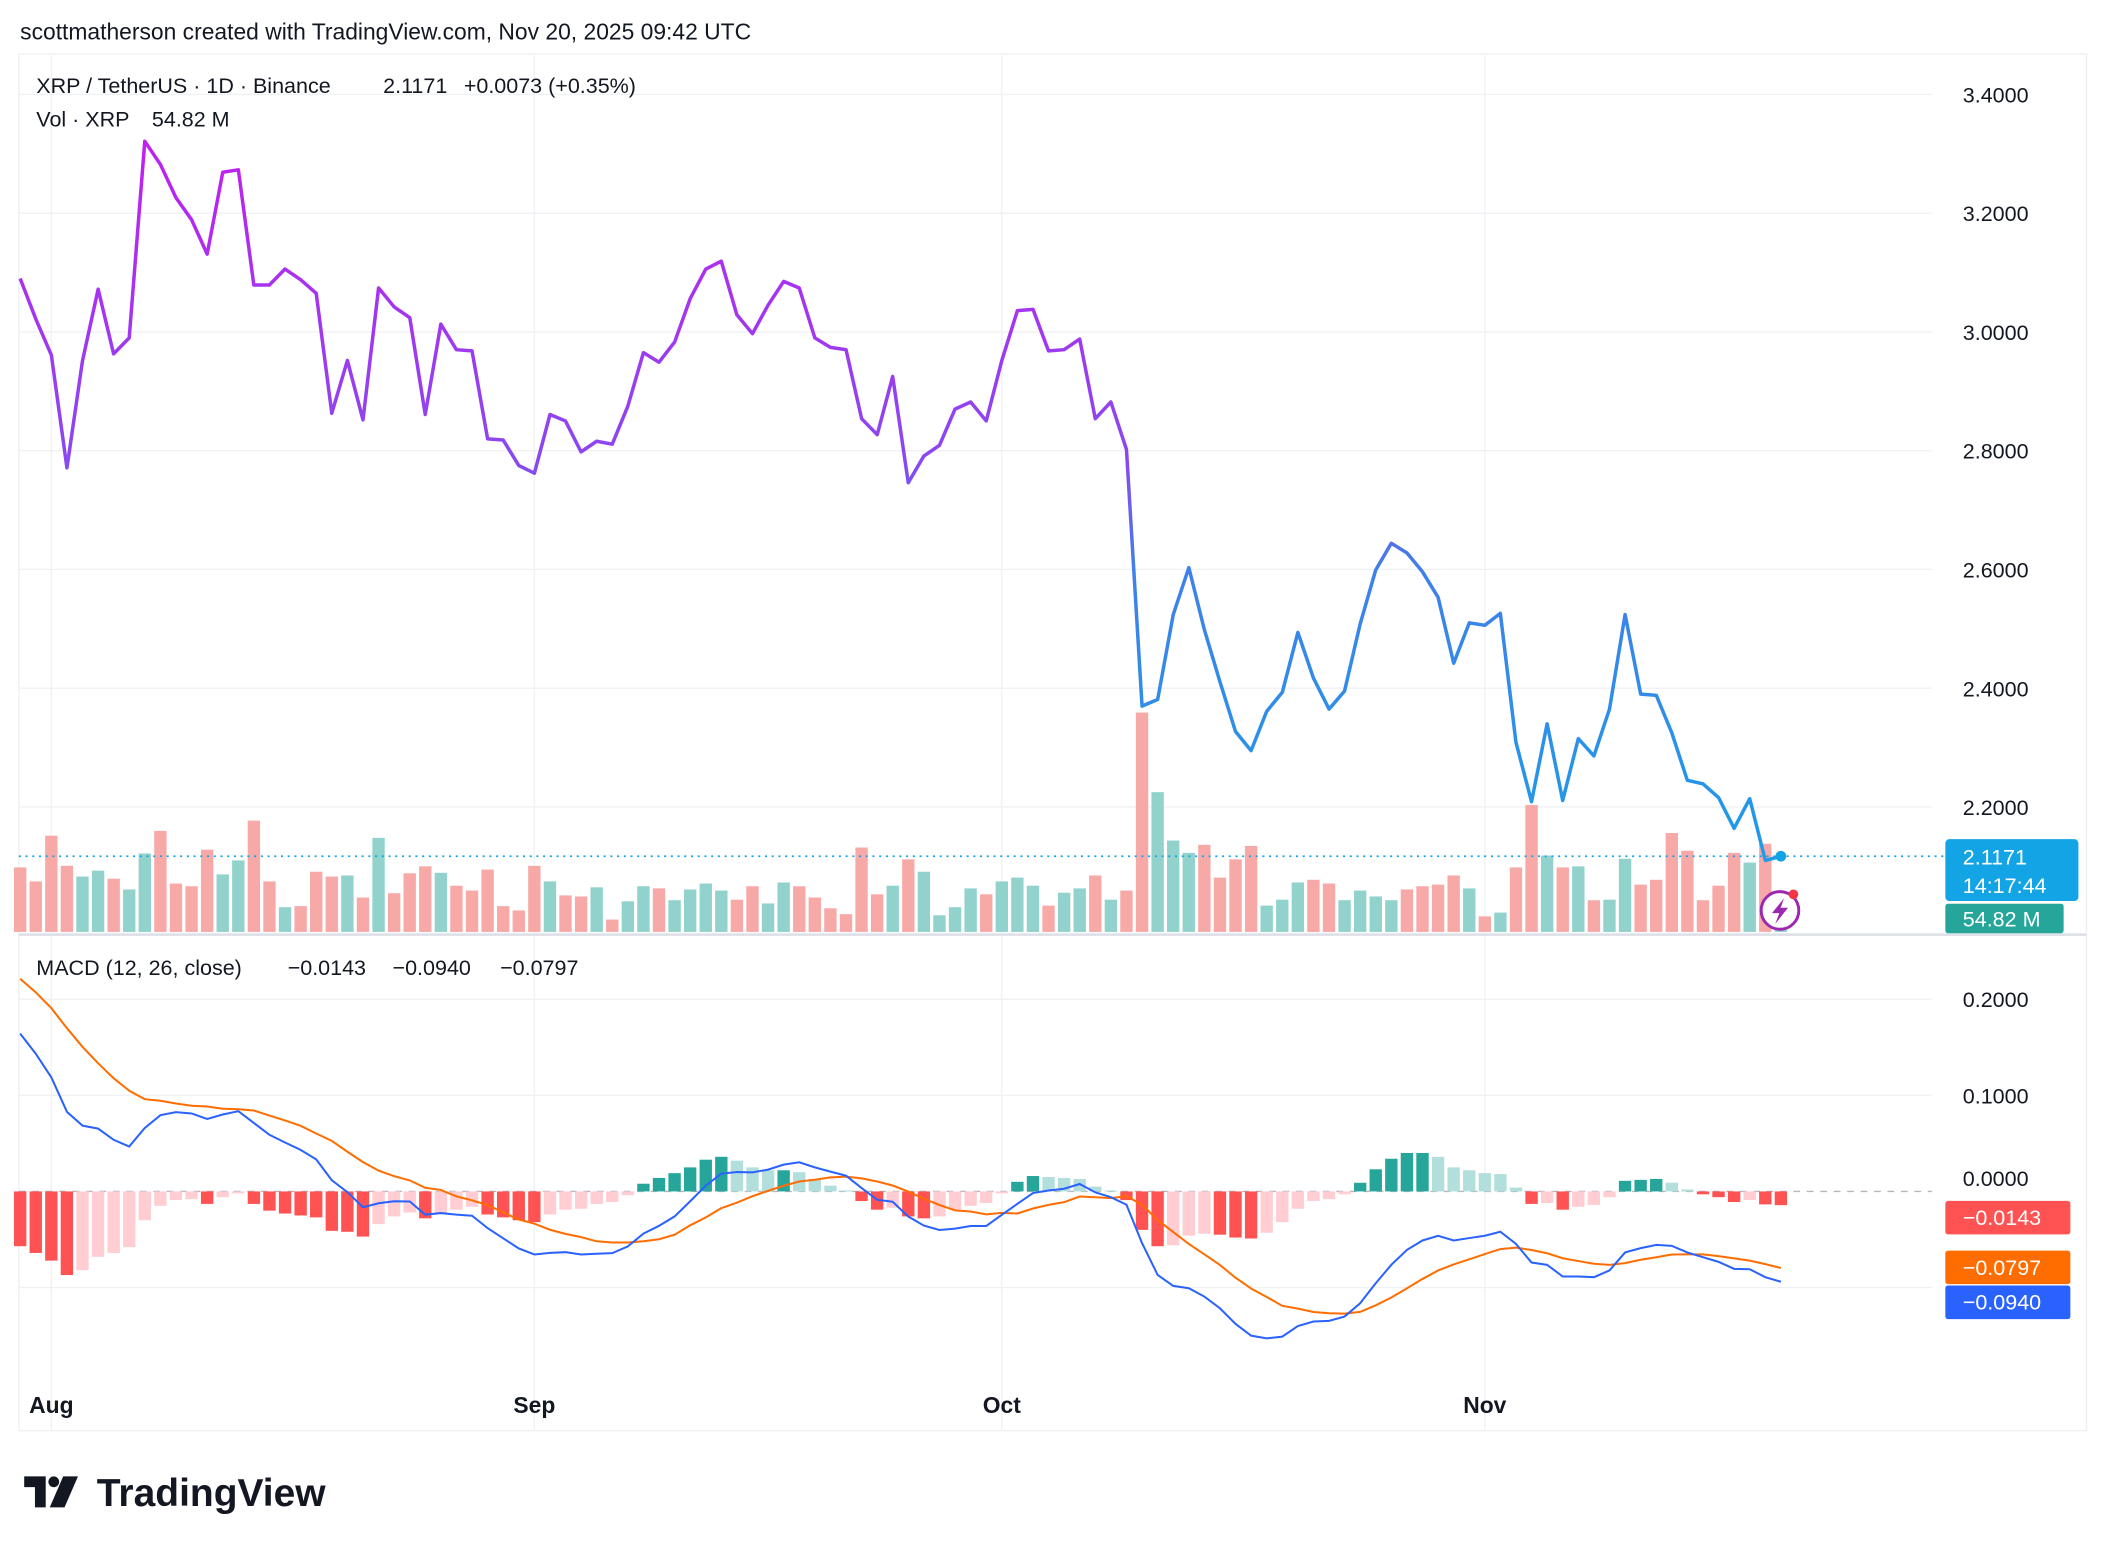  I want to click on macd-axis: 0.2000 0.1000 0.0000, so click(1996, 1089).